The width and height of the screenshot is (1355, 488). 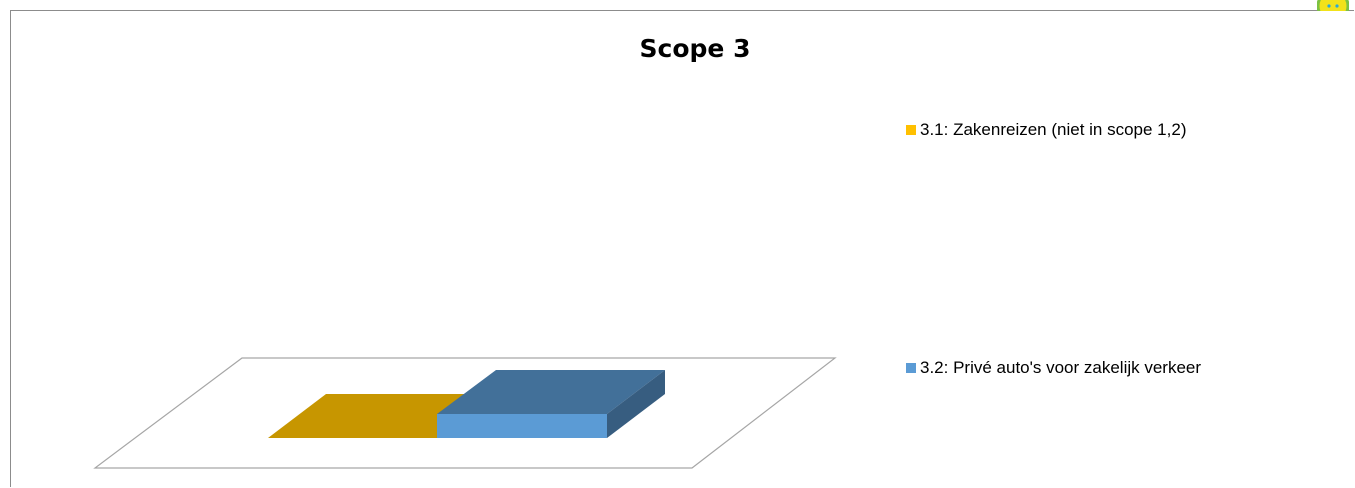 I want to click on legend-item-prive-autos: 3.2: Privé auto's voor zakelijk verkeer, so click(x=1053, y=368).